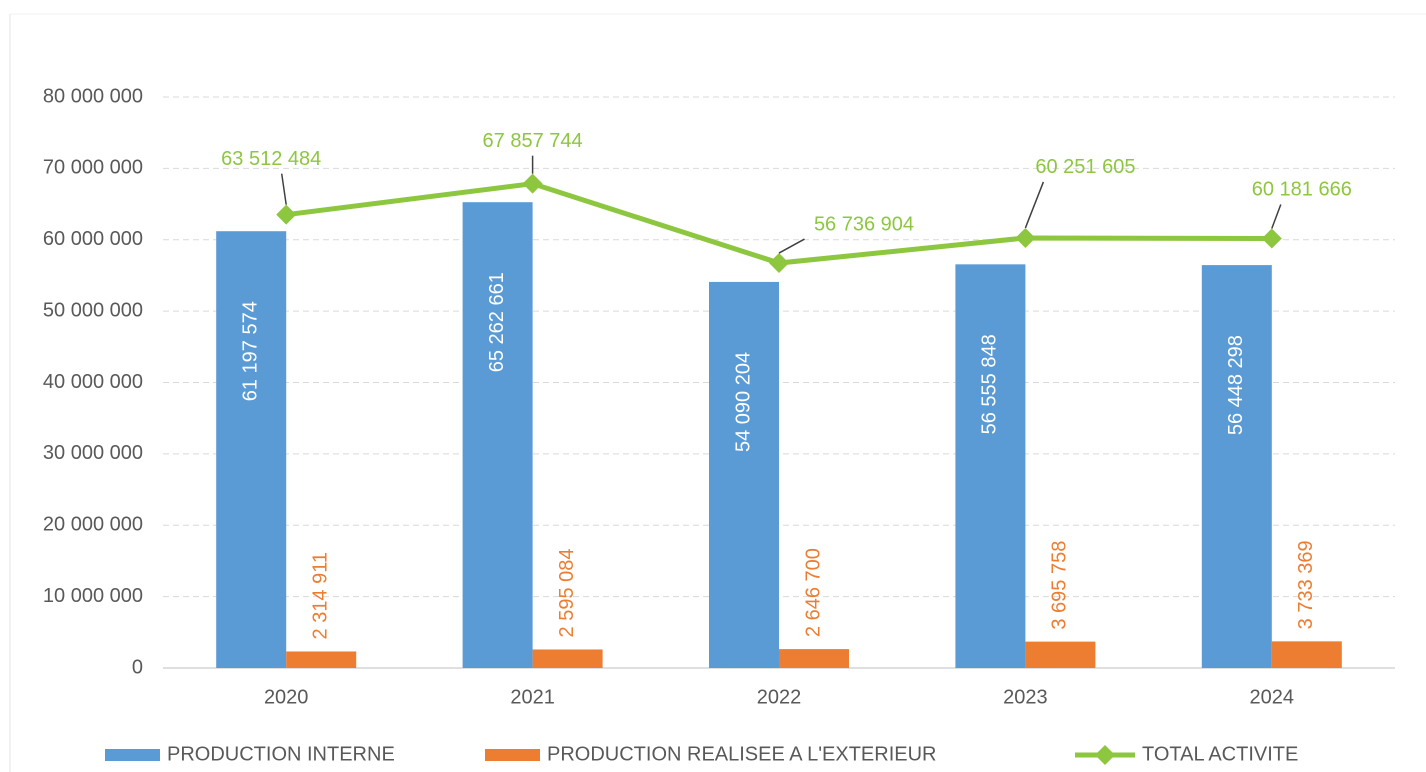 The image size is (1426, 772). What do you see at coordinates (990, 384) in the screenshot?
I see `bar-value-label: 56 555 848` at bounding box center [990, 384].